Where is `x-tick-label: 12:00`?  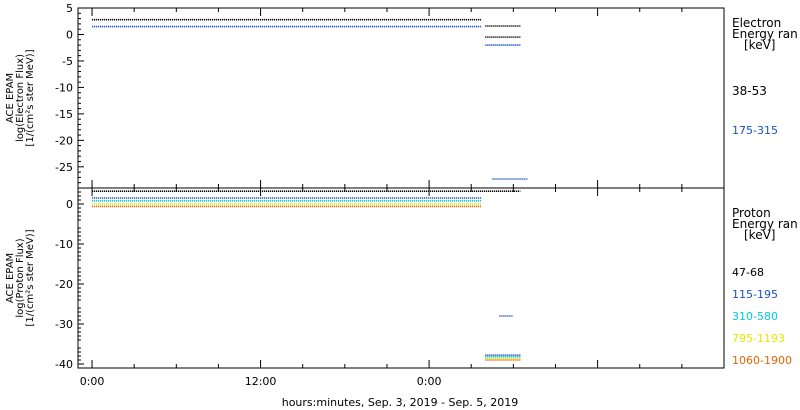 x-tick-label: 12:00 is located at coordinates (261, 381).